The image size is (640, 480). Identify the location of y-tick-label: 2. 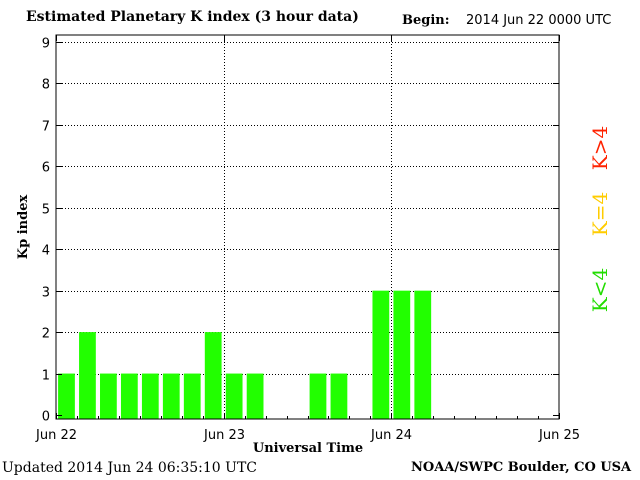
(46, 334).